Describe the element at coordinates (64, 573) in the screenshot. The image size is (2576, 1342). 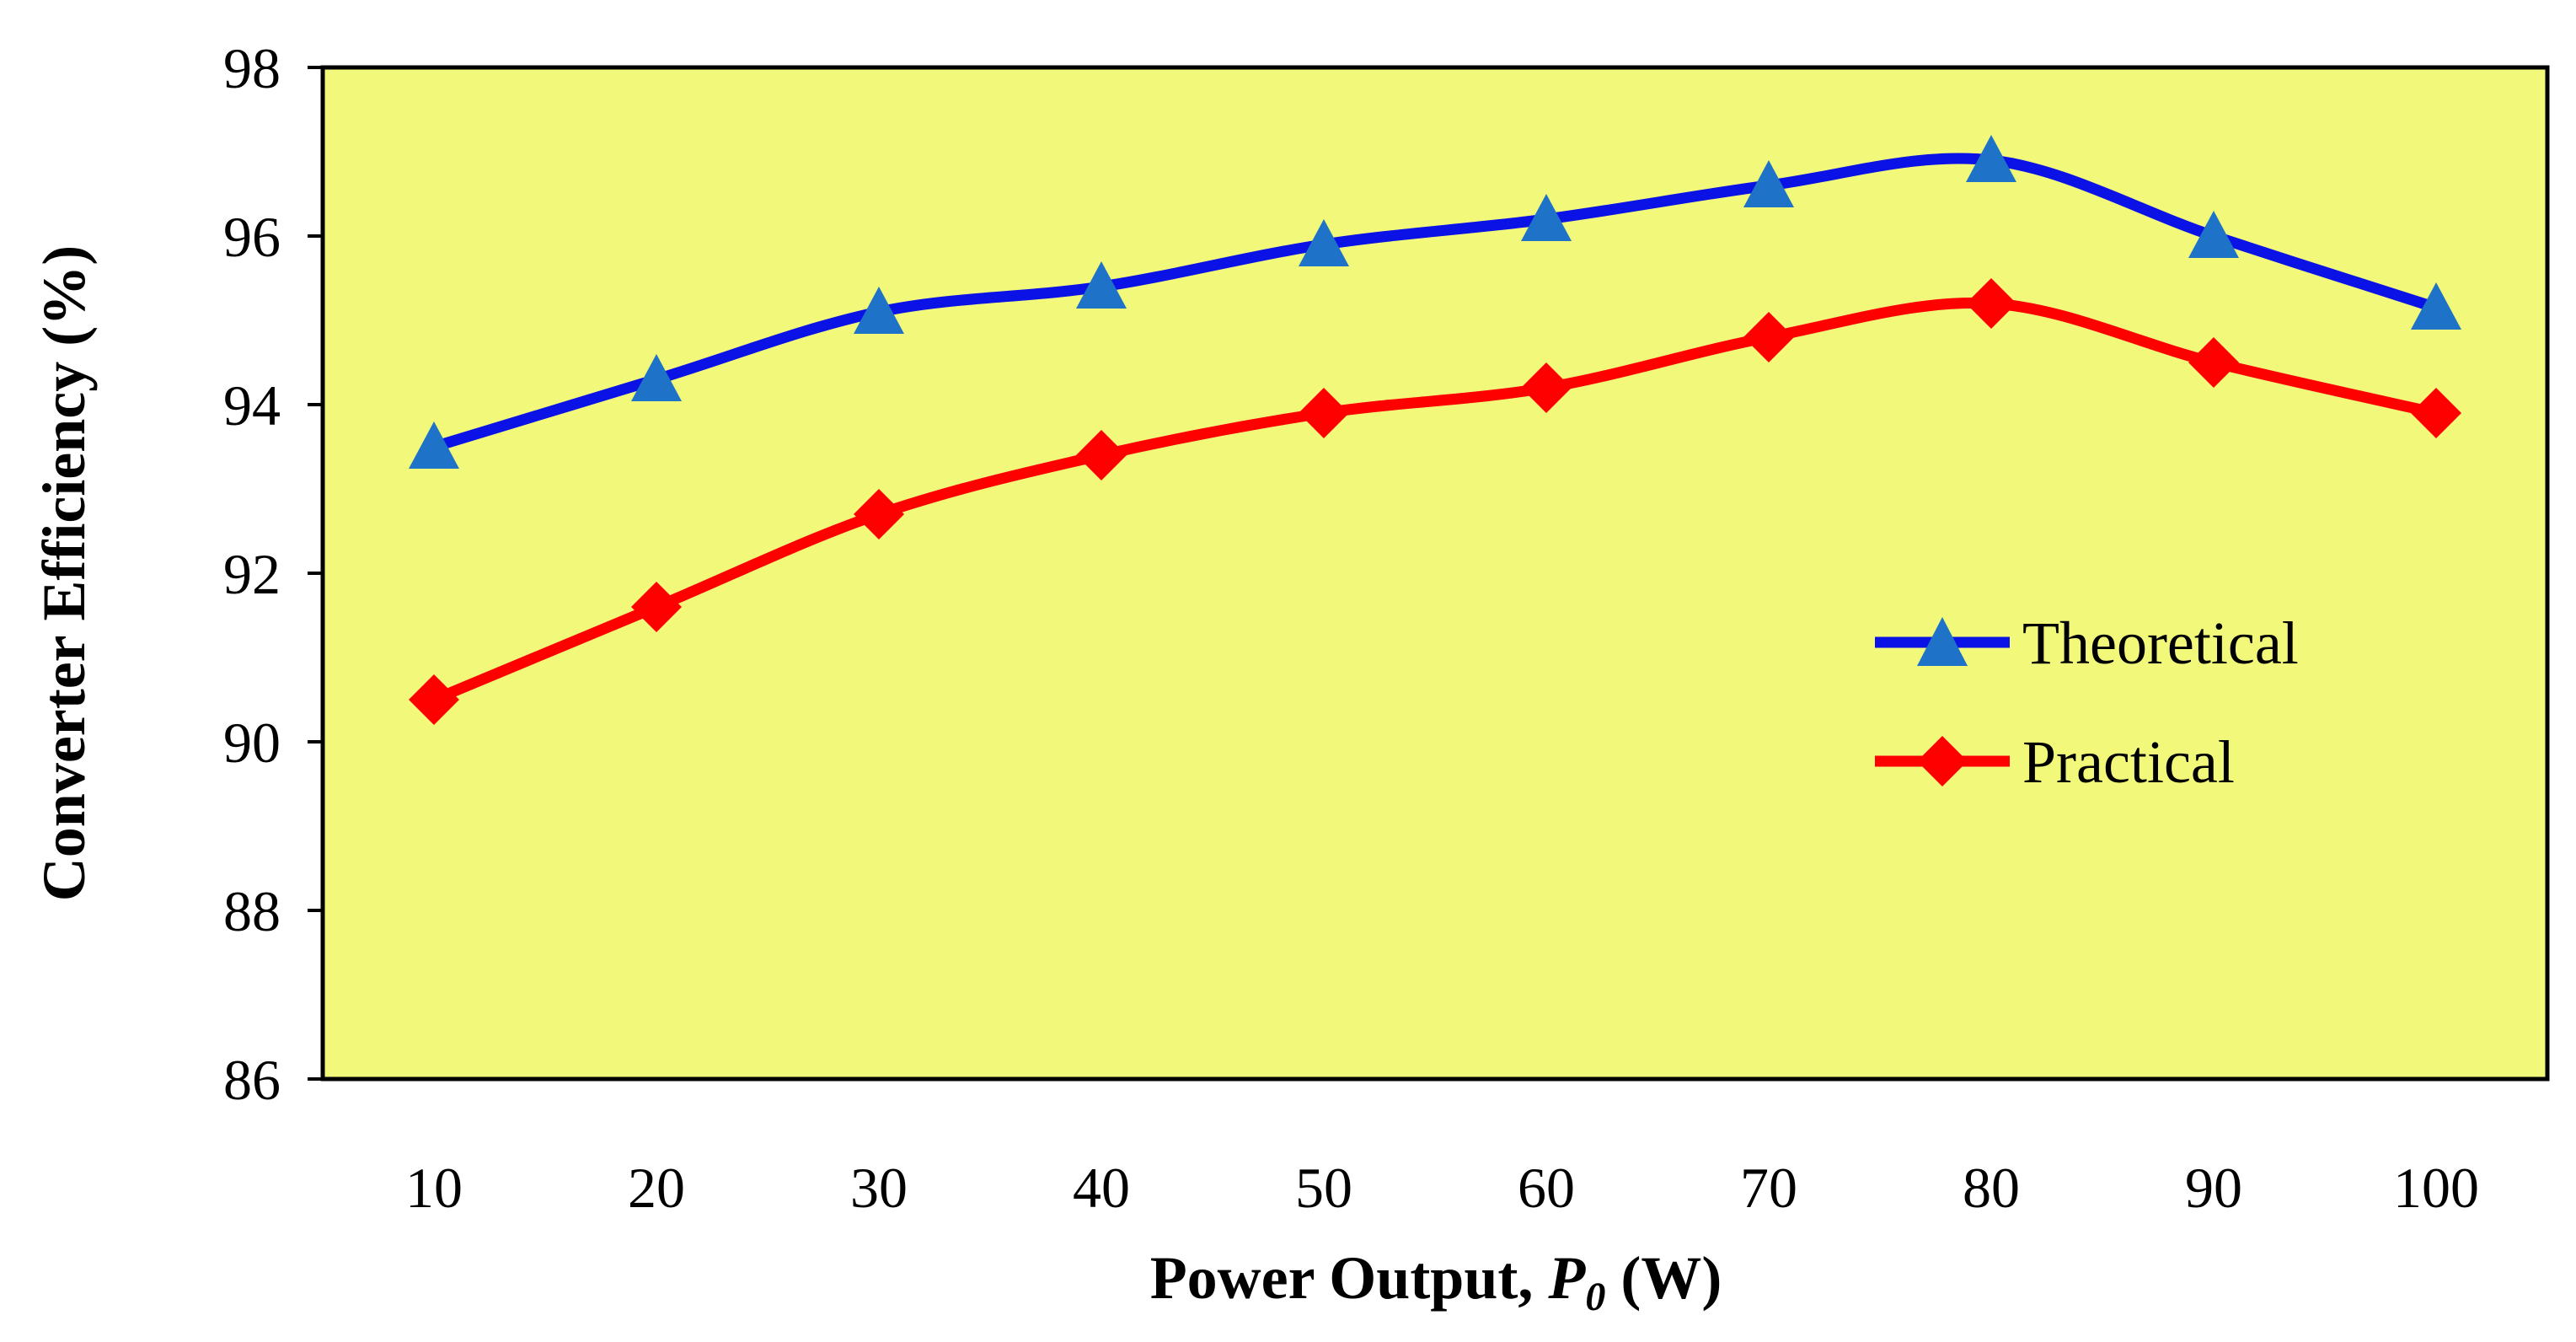
I see `y-axis-title: Converter Efficiency (%)` at that location.